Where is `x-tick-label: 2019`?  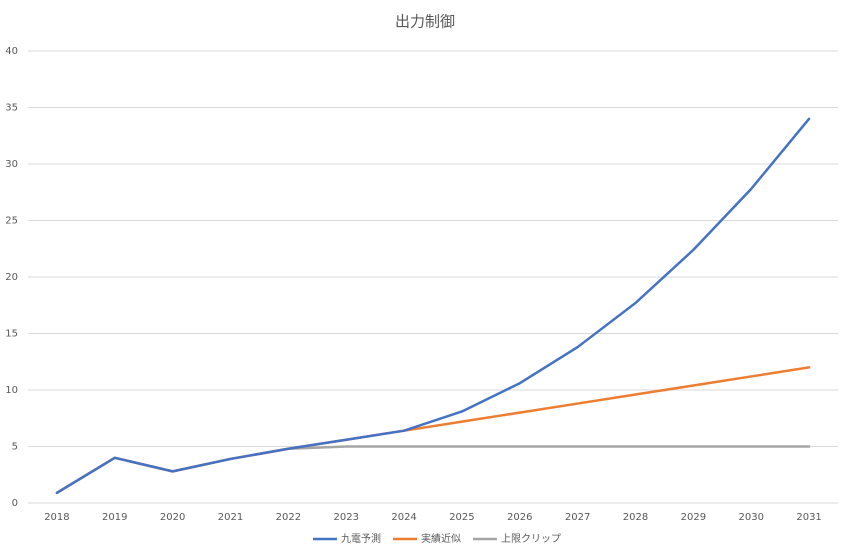 x-tick-label: 2019 is located at coordinates (114, 517).